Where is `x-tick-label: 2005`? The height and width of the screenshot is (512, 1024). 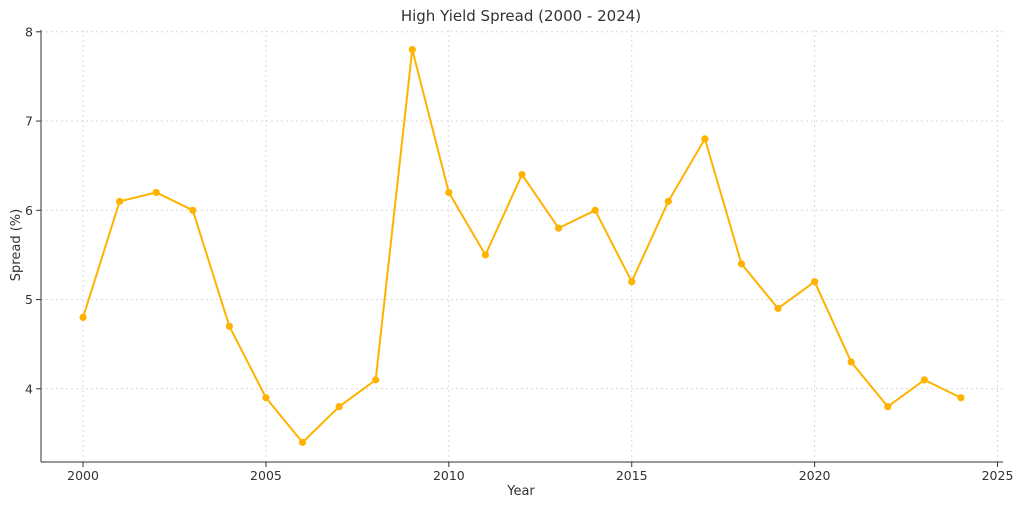 x-tick-label: 2005 is located at coordinates (266, 475).